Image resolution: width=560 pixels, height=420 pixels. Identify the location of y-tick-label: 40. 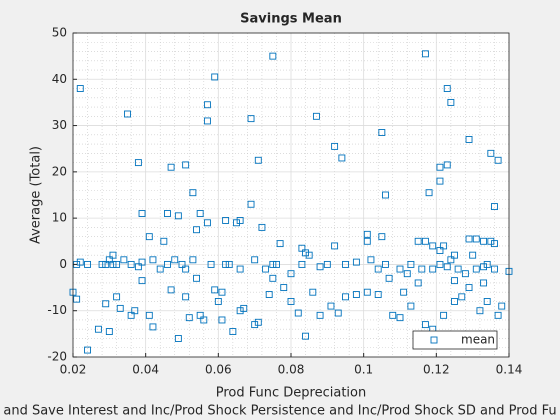
(59, 79).